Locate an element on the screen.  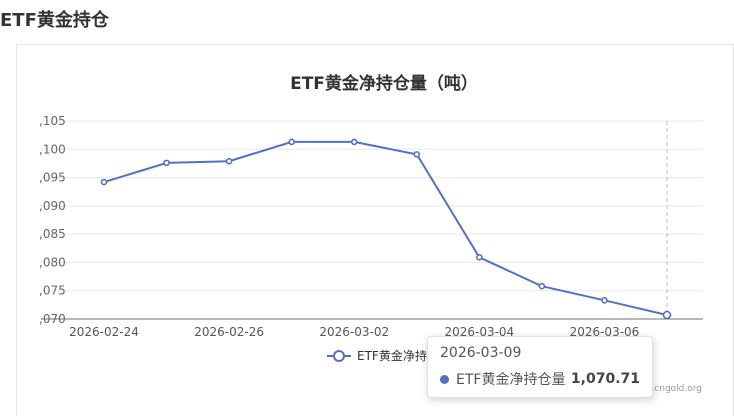
chart-title: ETF黄金净持仓量（吨） is located at coordinates (384, 83).